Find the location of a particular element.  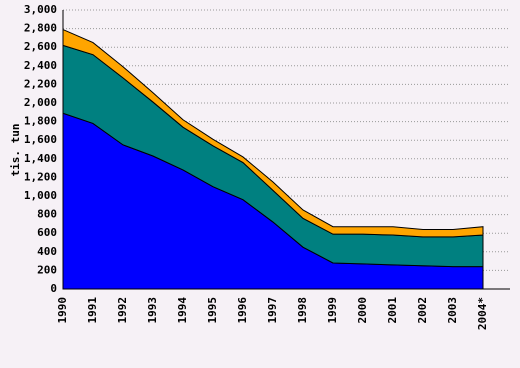

y-tick-label: 2,200 is located at coordinates (40, 83).